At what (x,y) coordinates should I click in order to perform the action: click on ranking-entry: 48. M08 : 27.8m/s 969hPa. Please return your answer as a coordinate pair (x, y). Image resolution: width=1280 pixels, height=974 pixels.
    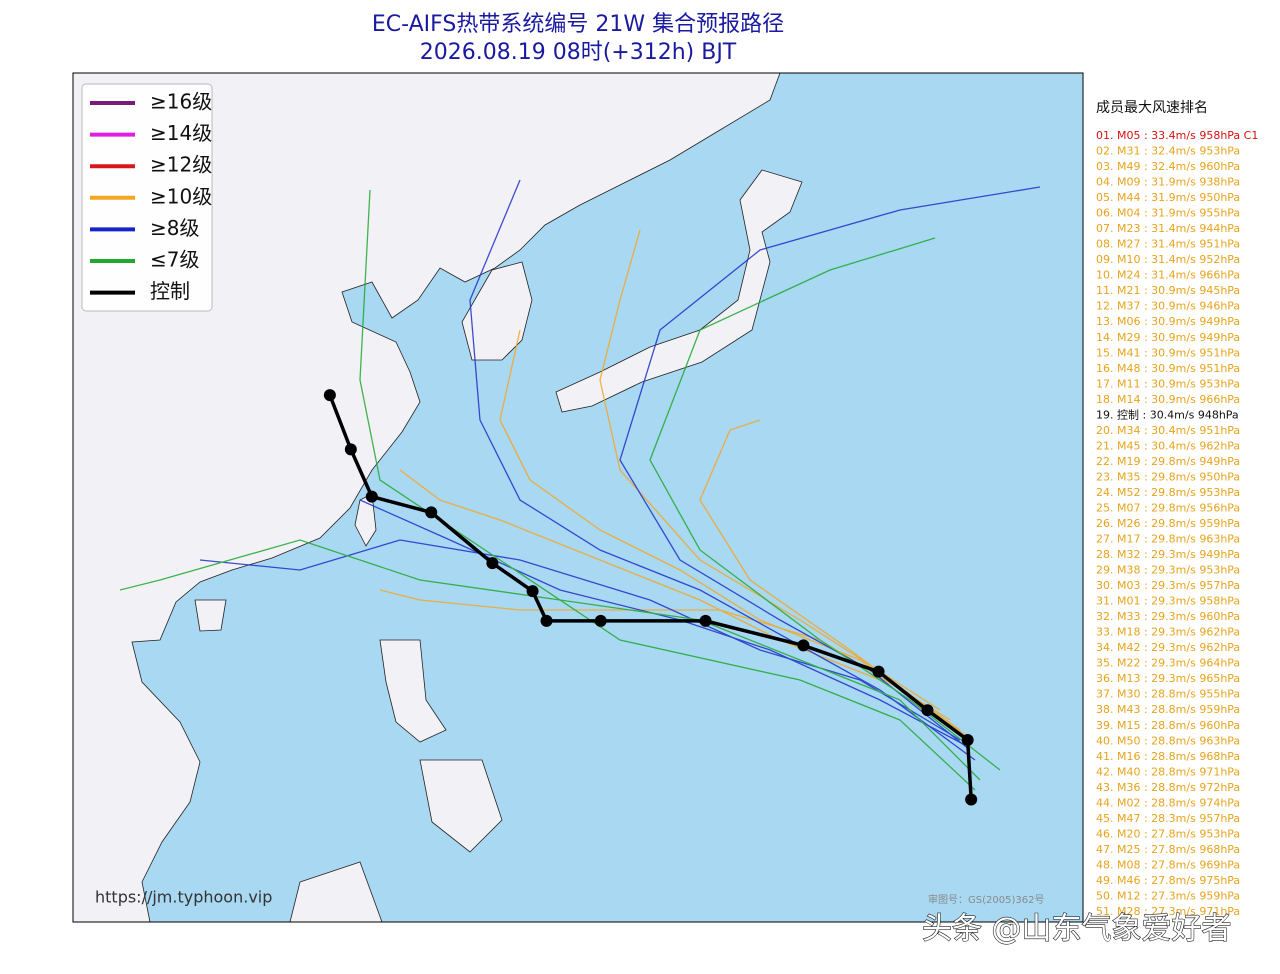
    Looking at the image, I should click on (1168, 864).